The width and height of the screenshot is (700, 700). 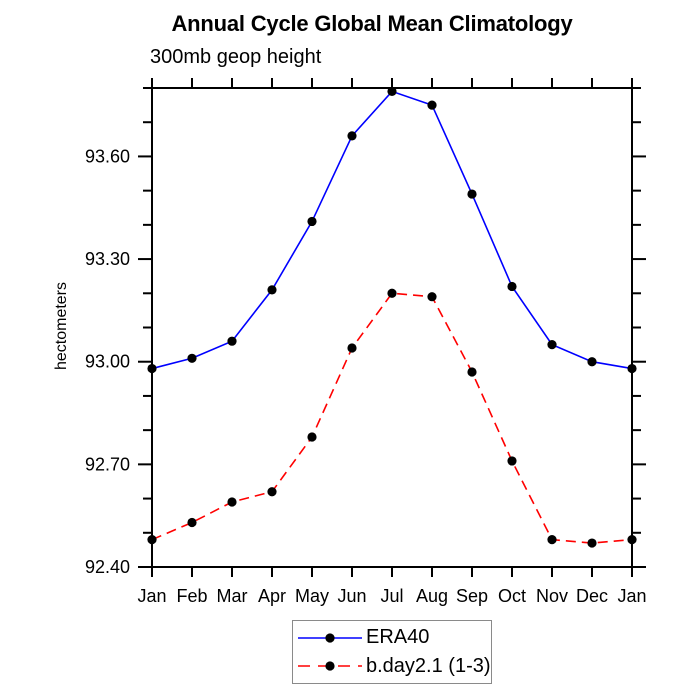 What do you see at coordinates (232, 596) in the screenshot?
I see `x-tick-label: Mar` at bounding box center [232, 596].